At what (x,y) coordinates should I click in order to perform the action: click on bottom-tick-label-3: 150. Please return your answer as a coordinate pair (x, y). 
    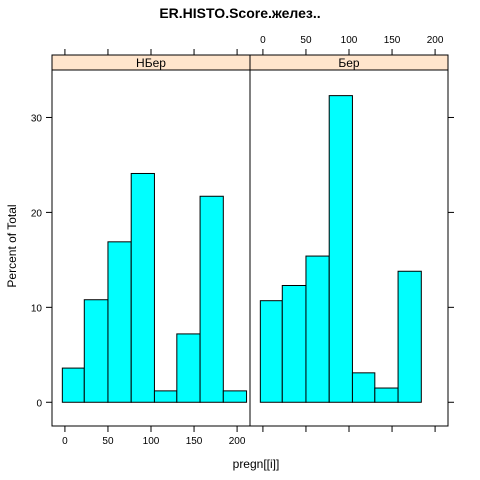
    Looking at the image, I should click on (194, 441).